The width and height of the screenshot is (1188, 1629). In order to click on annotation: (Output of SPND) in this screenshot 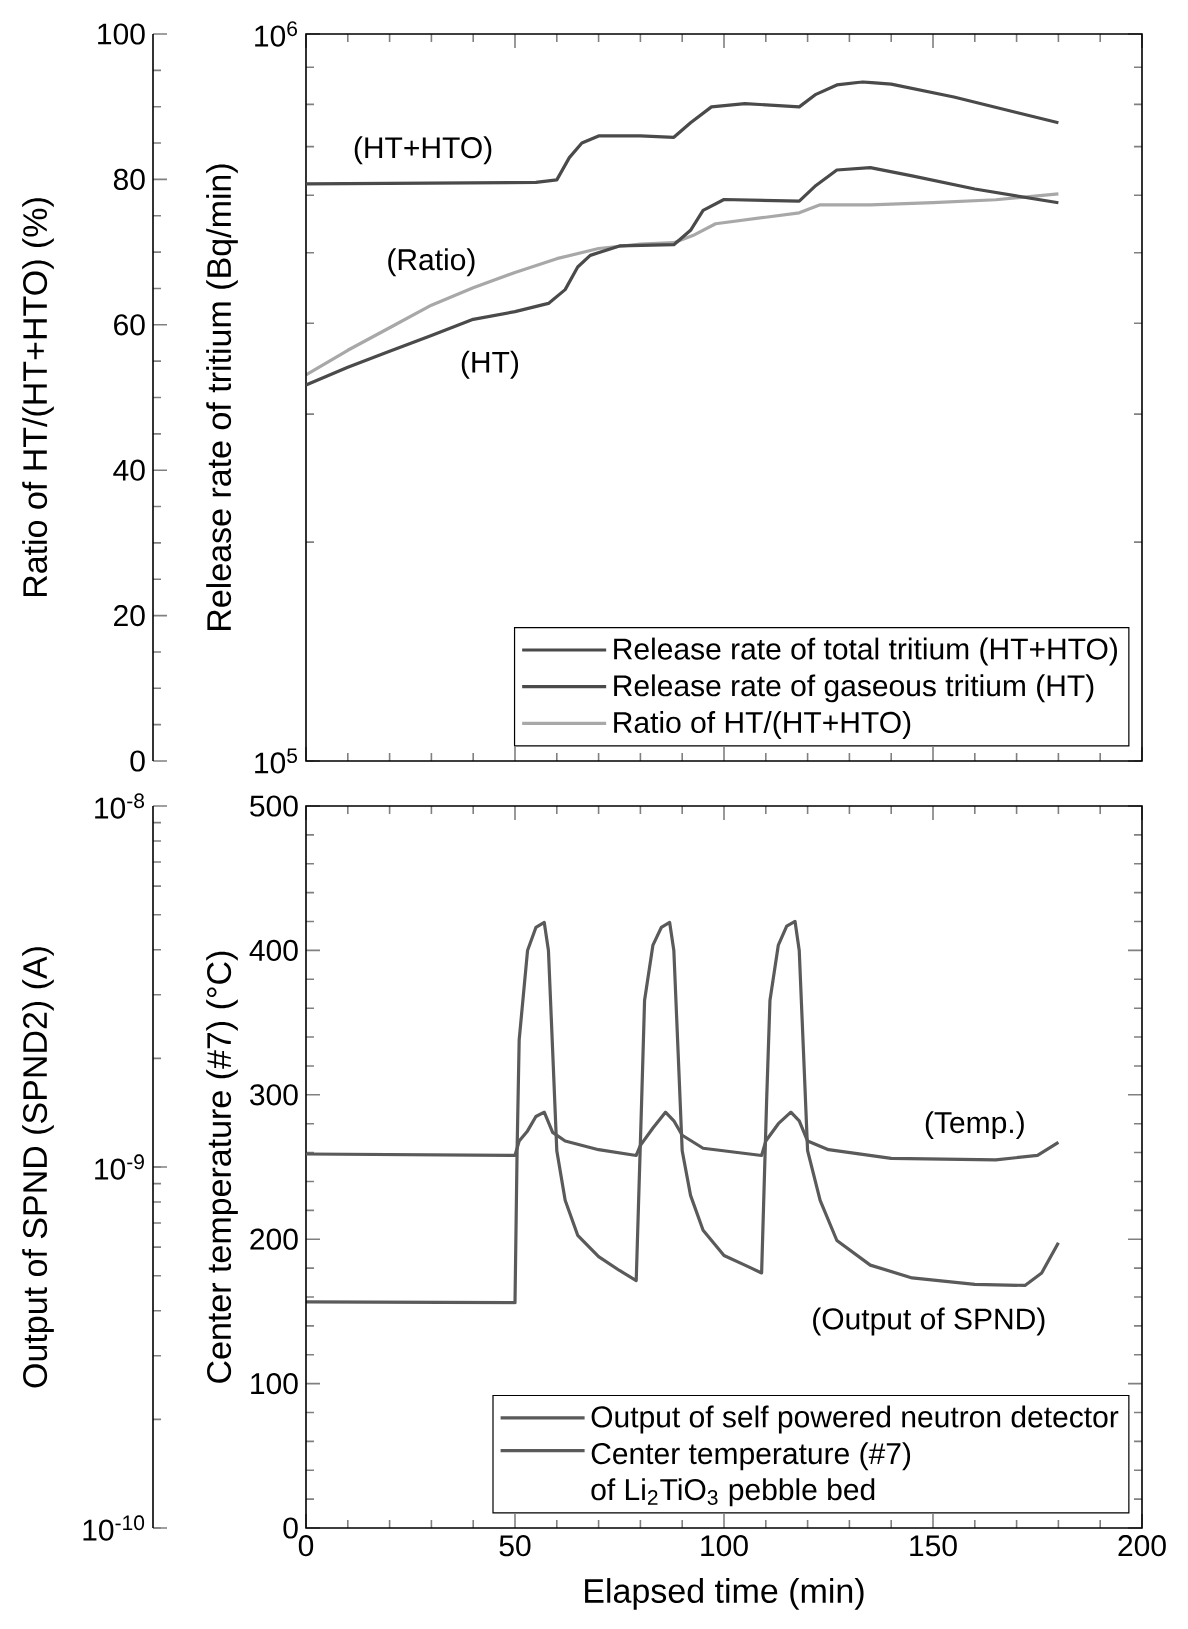, I will do `click(929, 1321)`.